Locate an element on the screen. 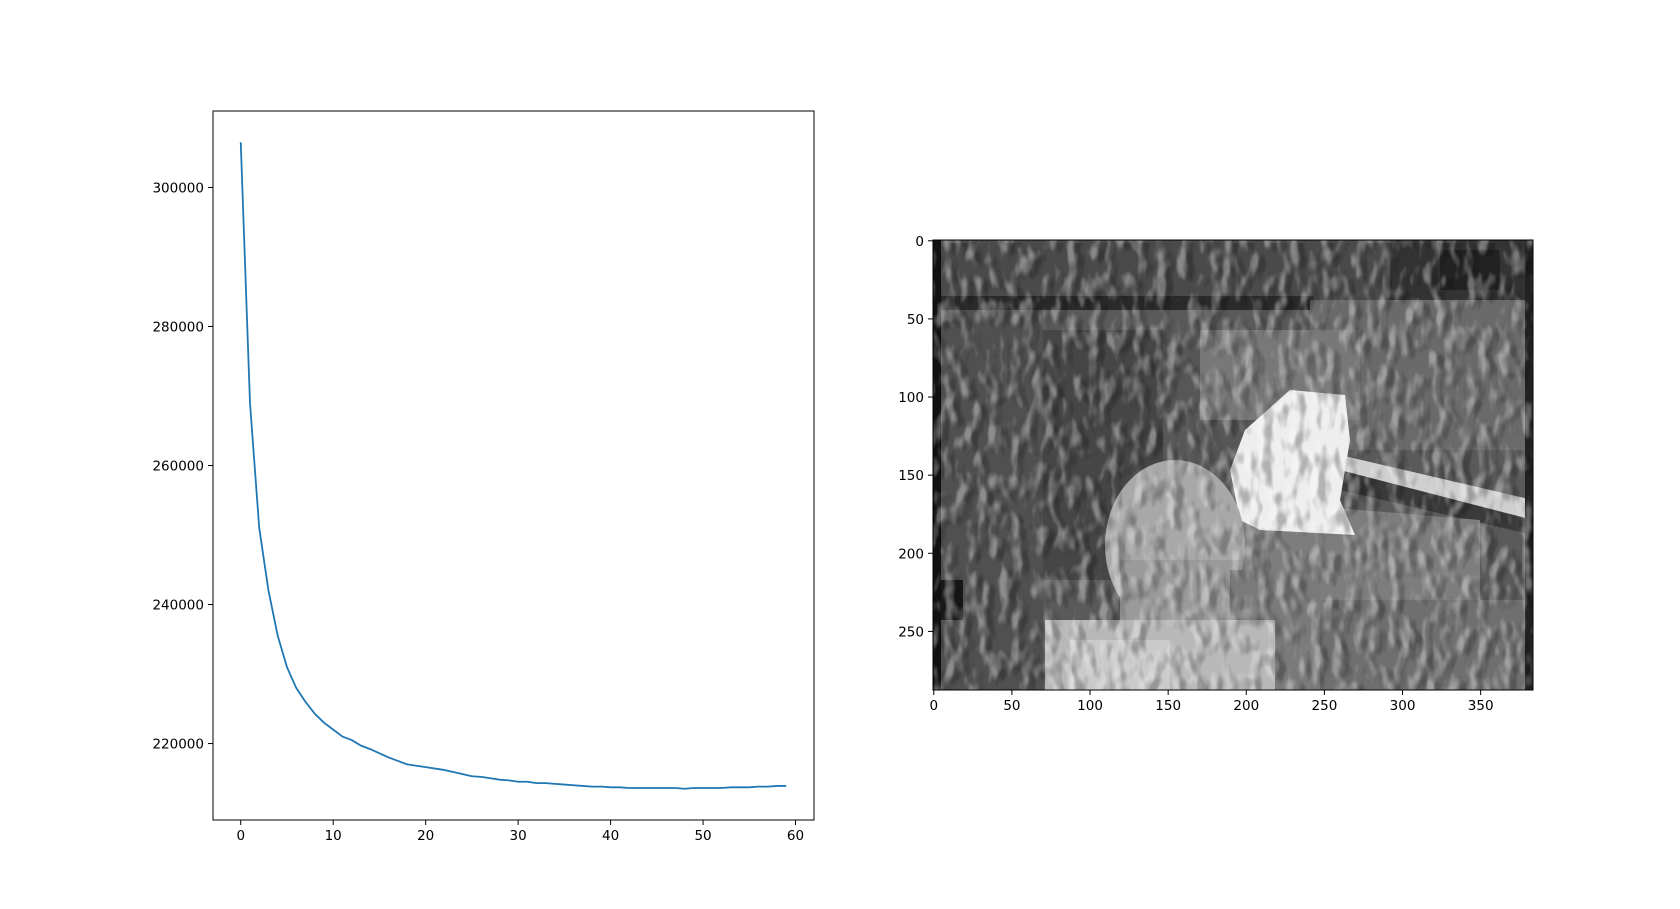  image-x-tick-label: 200 is located at coordinates (1246, 706).